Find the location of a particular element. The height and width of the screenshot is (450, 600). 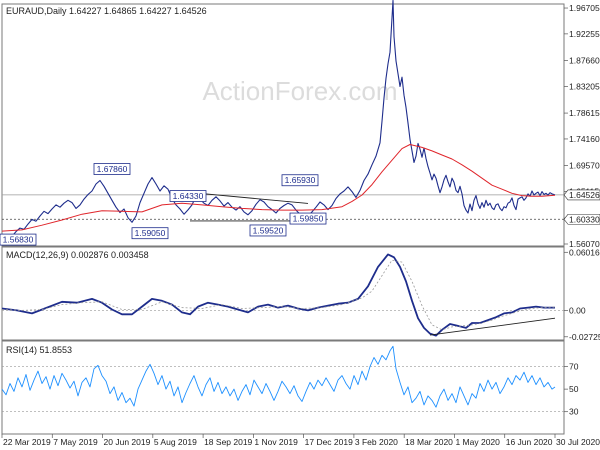

rsi-levels is located at coordinates (283, 389).